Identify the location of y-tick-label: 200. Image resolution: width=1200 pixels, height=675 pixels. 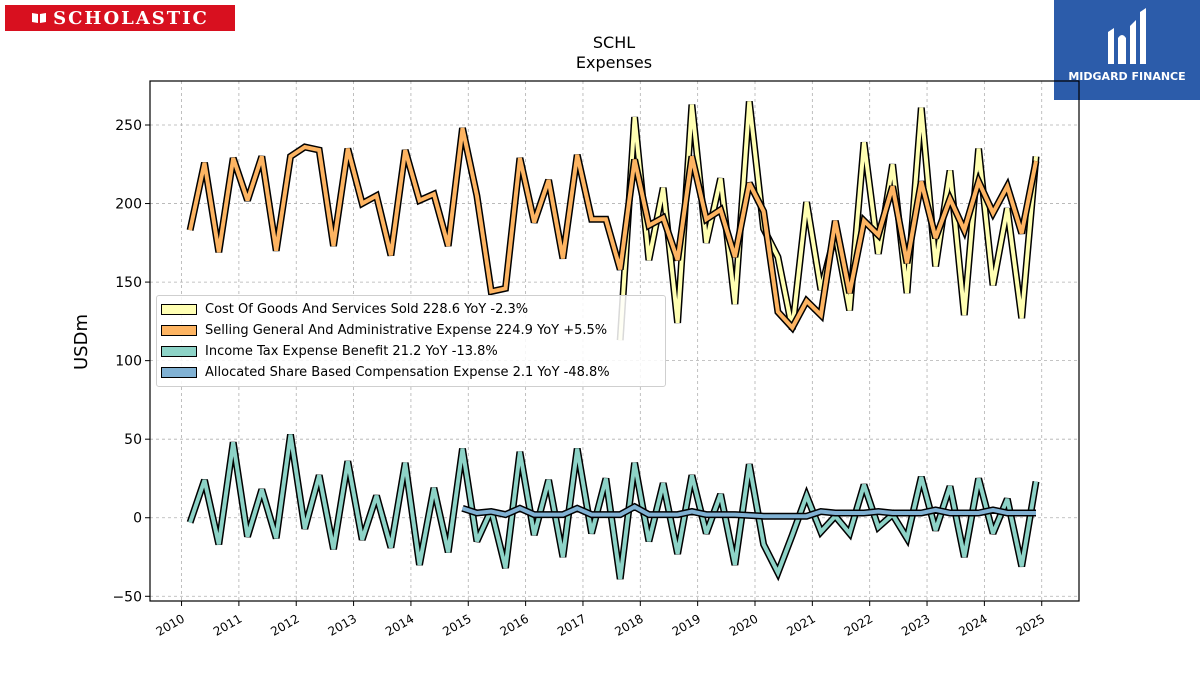
(128, 205).